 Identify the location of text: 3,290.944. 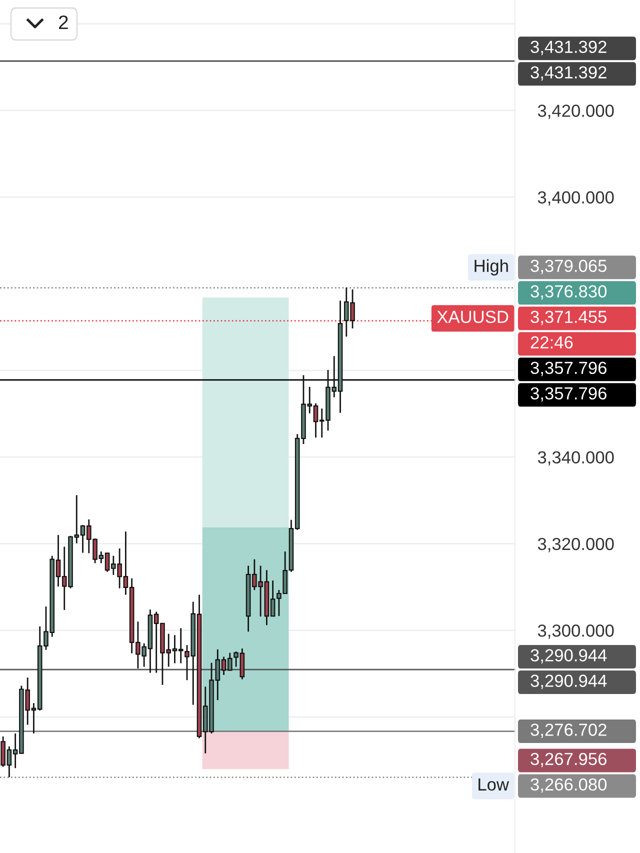
(568, 682).